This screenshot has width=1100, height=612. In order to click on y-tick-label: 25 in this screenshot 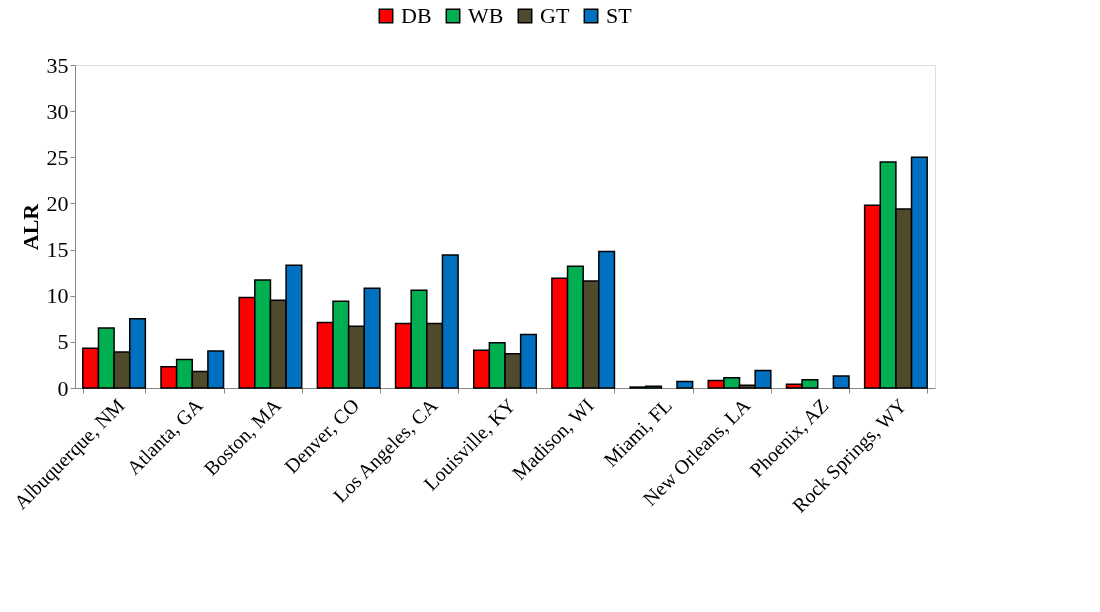, I will do `click(57, 157)`.